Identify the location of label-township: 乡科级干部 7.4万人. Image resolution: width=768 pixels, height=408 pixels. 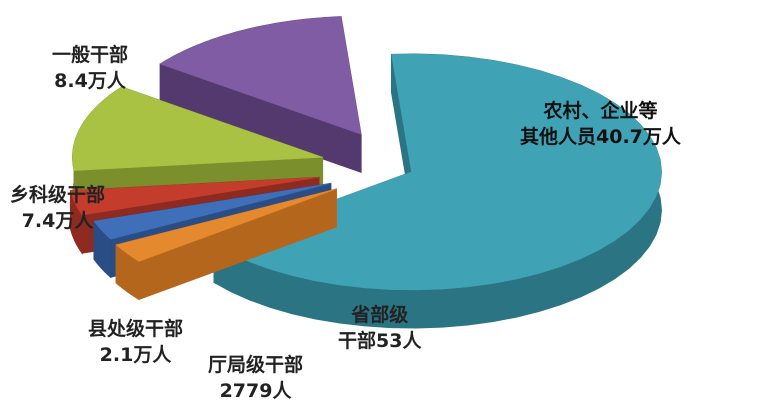
(57, 208).